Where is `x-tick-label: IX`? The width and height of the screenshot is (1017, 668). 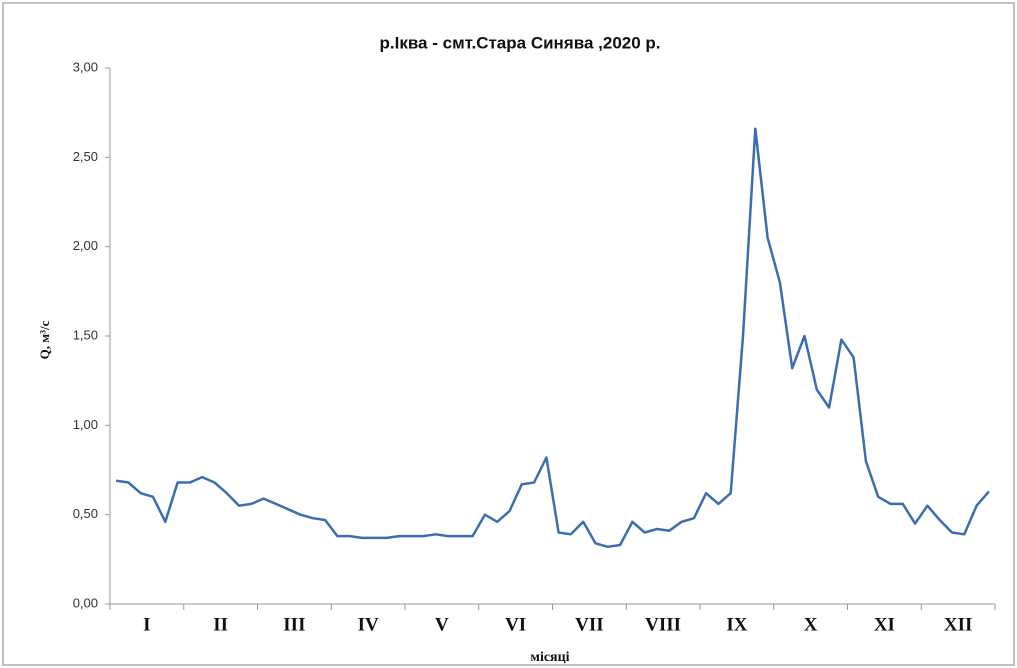 x-tick-label: IX is located at coordinates (736, 624).